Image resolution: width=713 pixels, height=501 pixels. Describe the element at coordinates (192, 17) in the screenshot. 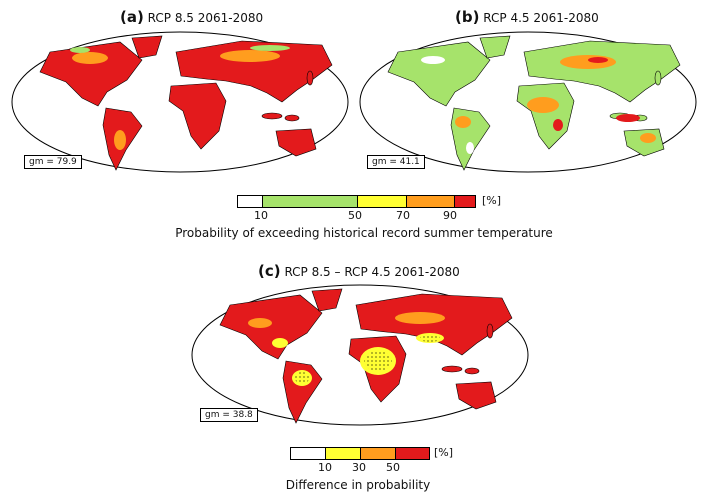

I see `panel-a-title: (a) RCP 8.5 2061-2080` at that location.